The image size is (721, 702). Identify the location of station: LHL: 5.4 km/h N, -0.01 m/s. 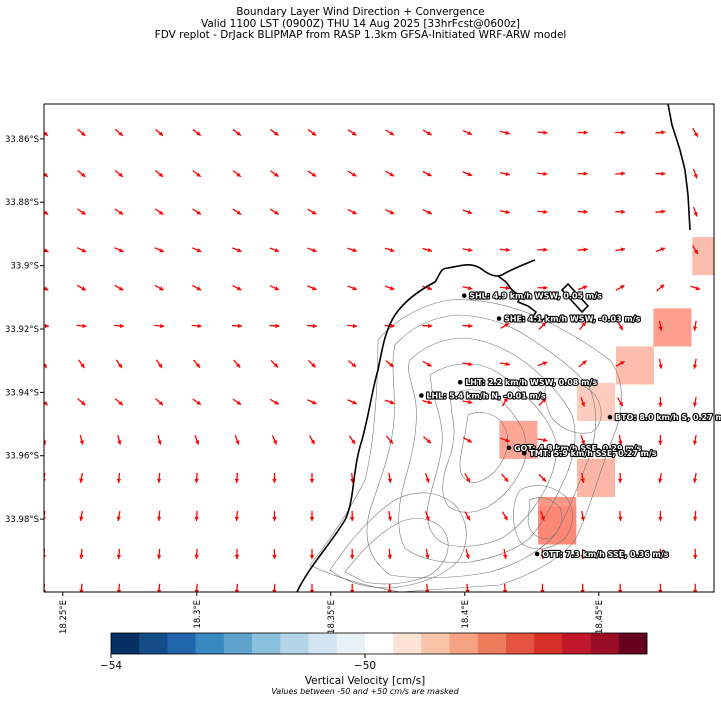
(483, 396).